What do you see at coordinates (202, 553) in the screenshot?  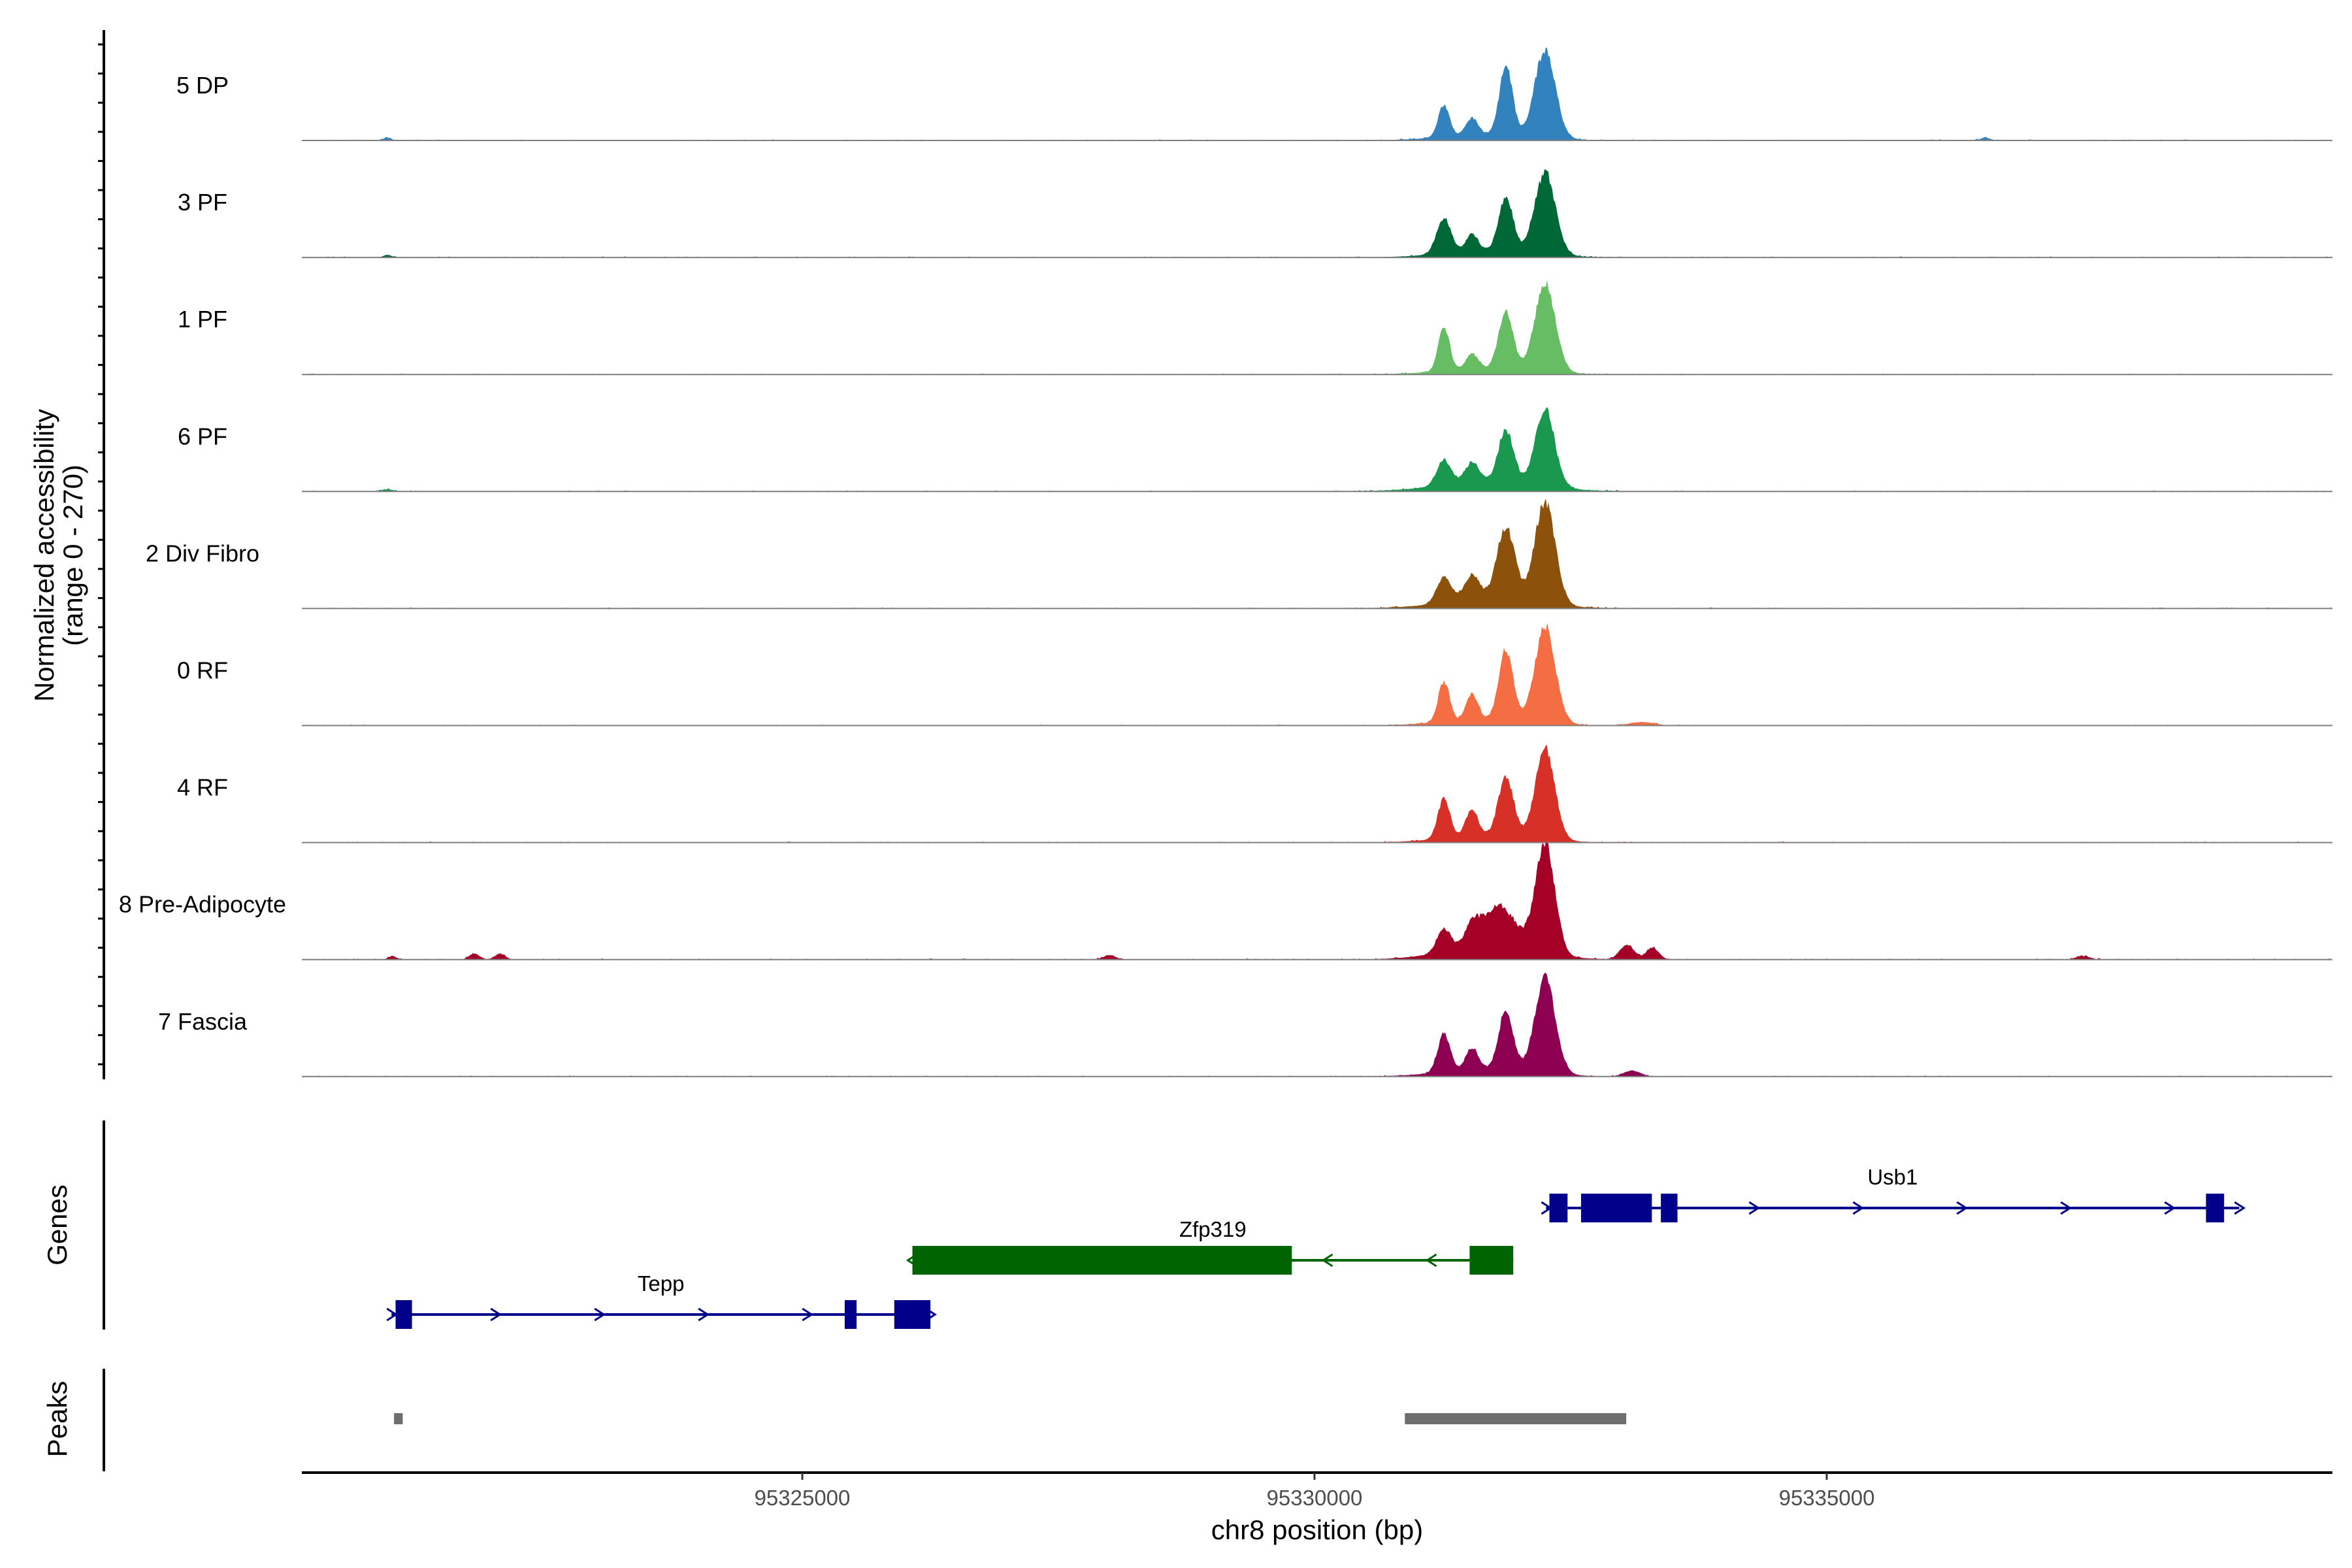 I see `track-label: 2 Div Fibro` at bounding box center [202, 553].